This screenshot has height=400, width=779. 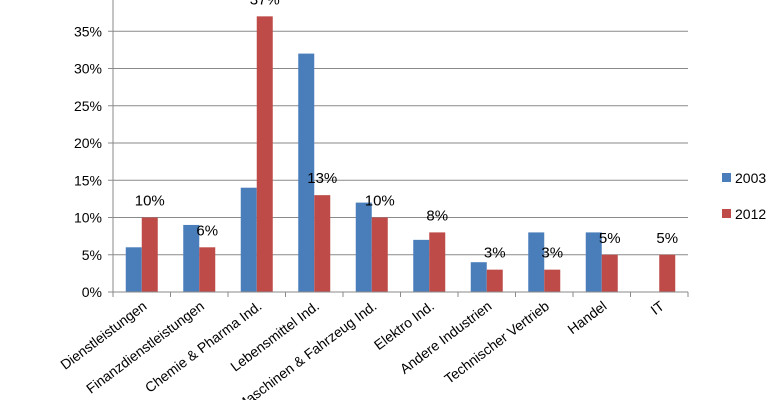 What do you see at coordinates (88, 106) in the screenshot?
I see `y-tick-label: 25%` at bounding box center [88, 106].